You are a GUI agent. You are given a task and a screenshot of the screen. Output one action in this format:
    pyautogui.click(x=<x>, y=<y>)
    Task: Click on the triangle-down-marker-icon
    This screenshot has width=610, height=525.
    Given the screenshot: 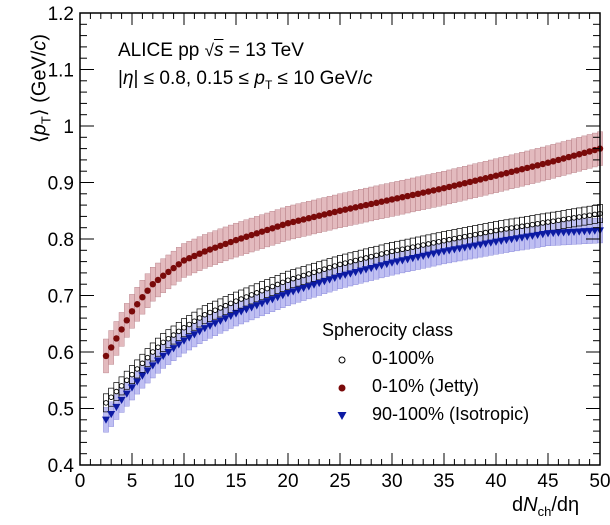 What is the action you would take?
    pyautogui.click(x=342, y=416)
    